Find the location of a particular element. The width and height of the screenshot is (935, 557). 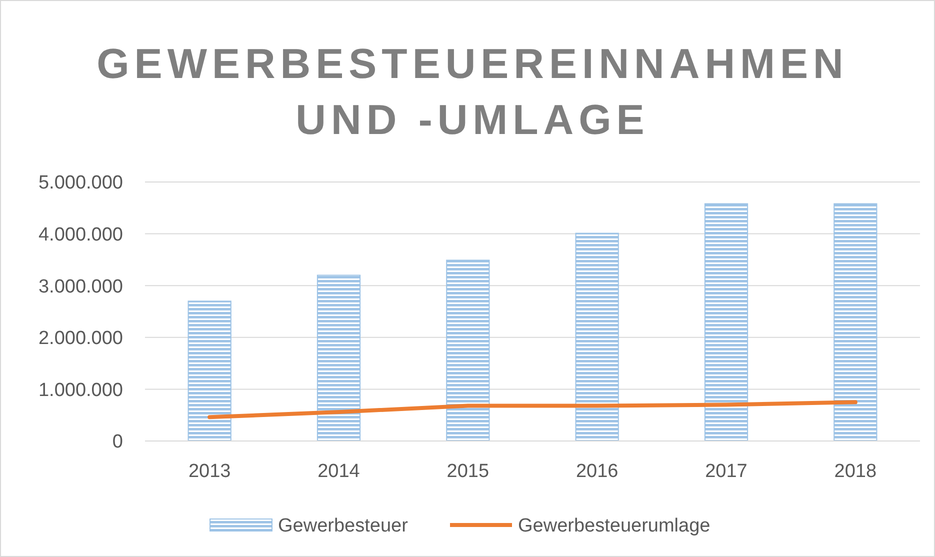

y-tick-label: 5.000.000 is located at coordinates (80, 183).